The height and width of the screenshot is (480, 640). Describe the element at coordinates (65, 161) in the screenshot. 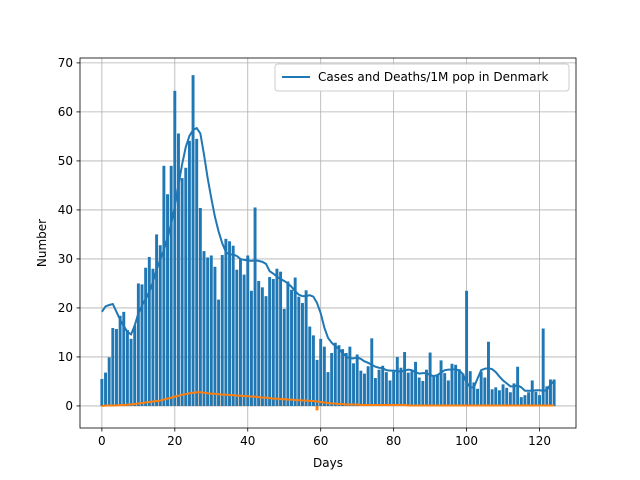

I see `y-tick-label: 50` at that location.